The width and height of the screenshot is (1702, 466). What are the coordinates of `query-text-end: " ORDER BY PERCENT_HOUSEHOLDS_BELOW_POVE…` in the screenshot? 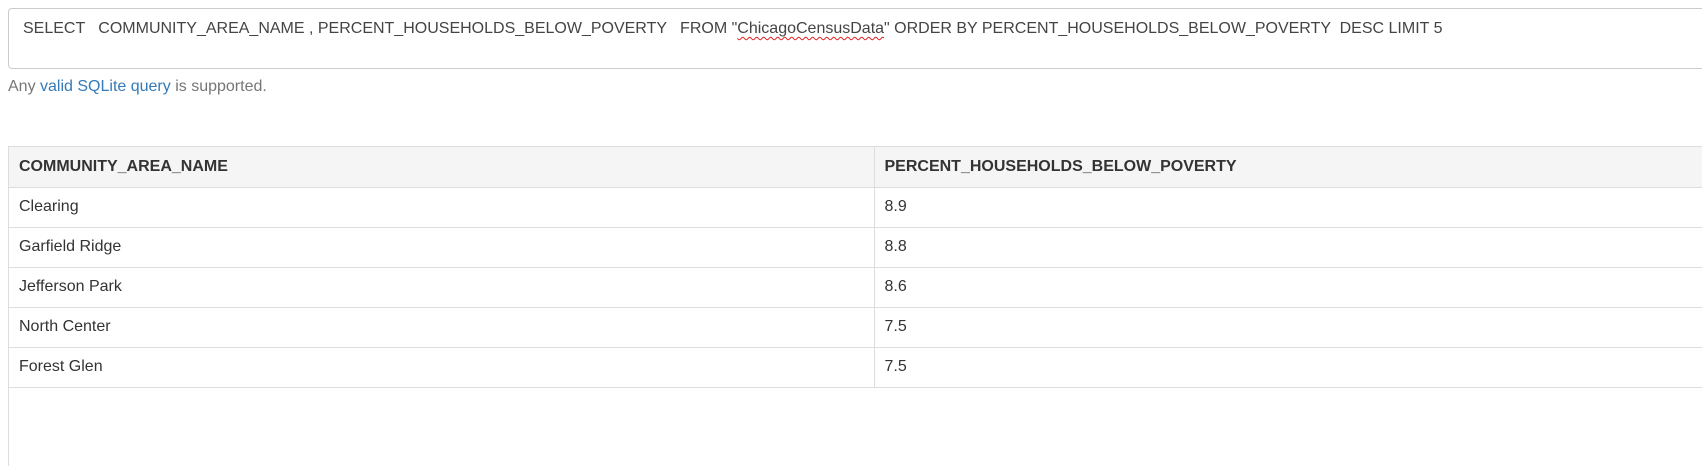 It's located at (1163, 28).